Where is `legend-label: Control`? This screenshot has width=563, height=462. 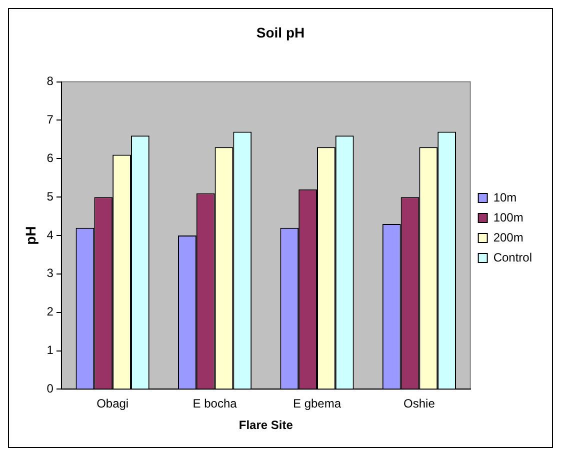
legend-label: Control is located at coordinates (512, 257).